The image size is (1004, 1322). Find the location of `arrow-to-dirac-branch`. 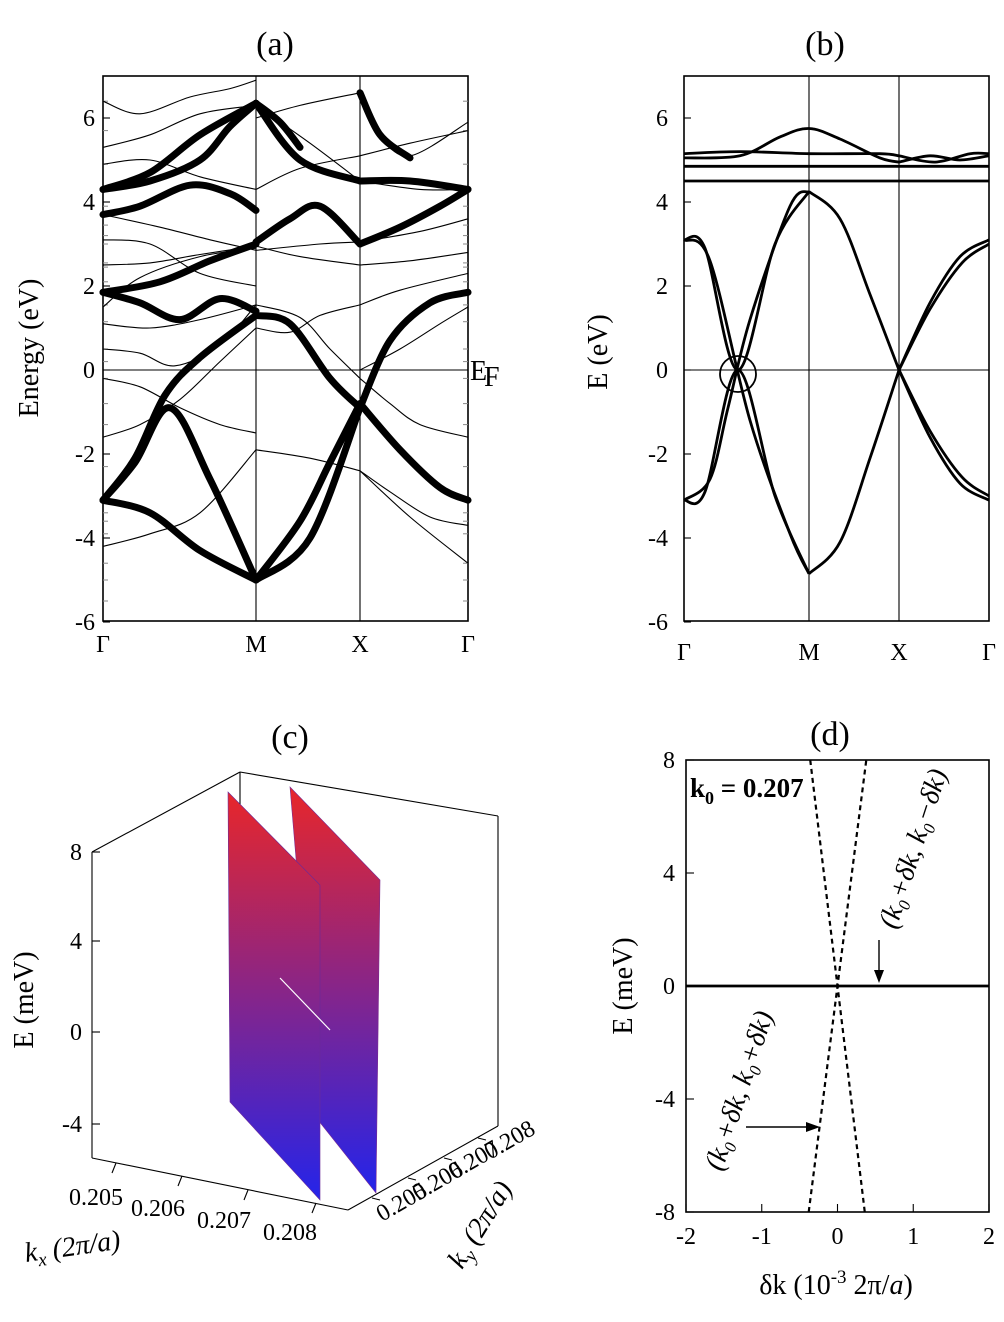

arrow-to-dirac-branch is located at coordinates (783, 1127).